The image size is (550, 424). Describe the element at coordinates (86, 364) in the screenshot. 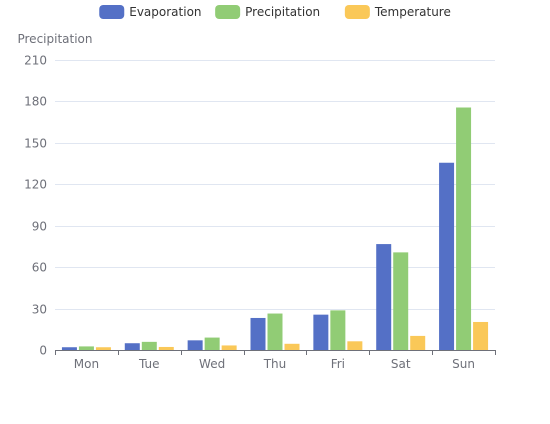

I see `x-tick-label: Mon` at that location.